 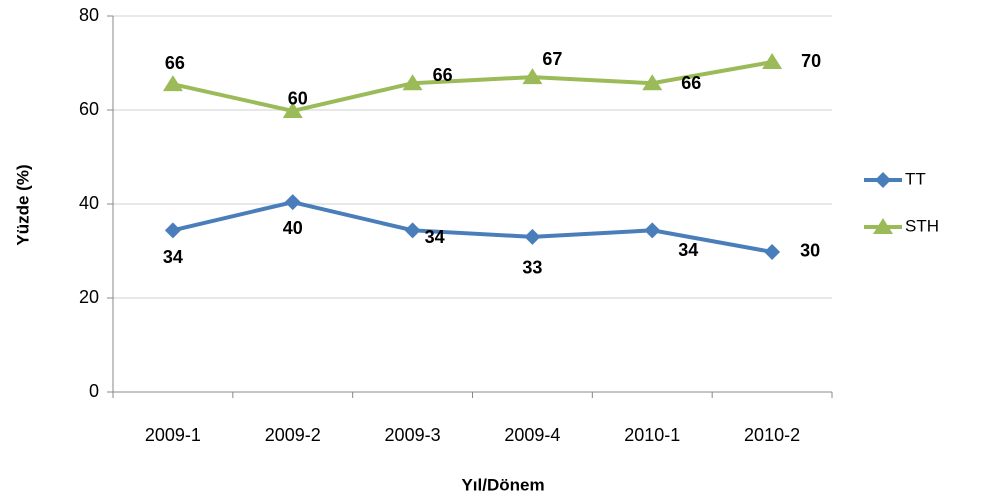 What do you see at coordinates (502, 484) in the screenshot?
I see `x-axis-title: Yıl/Dönem` at bounding box center [502, 484].